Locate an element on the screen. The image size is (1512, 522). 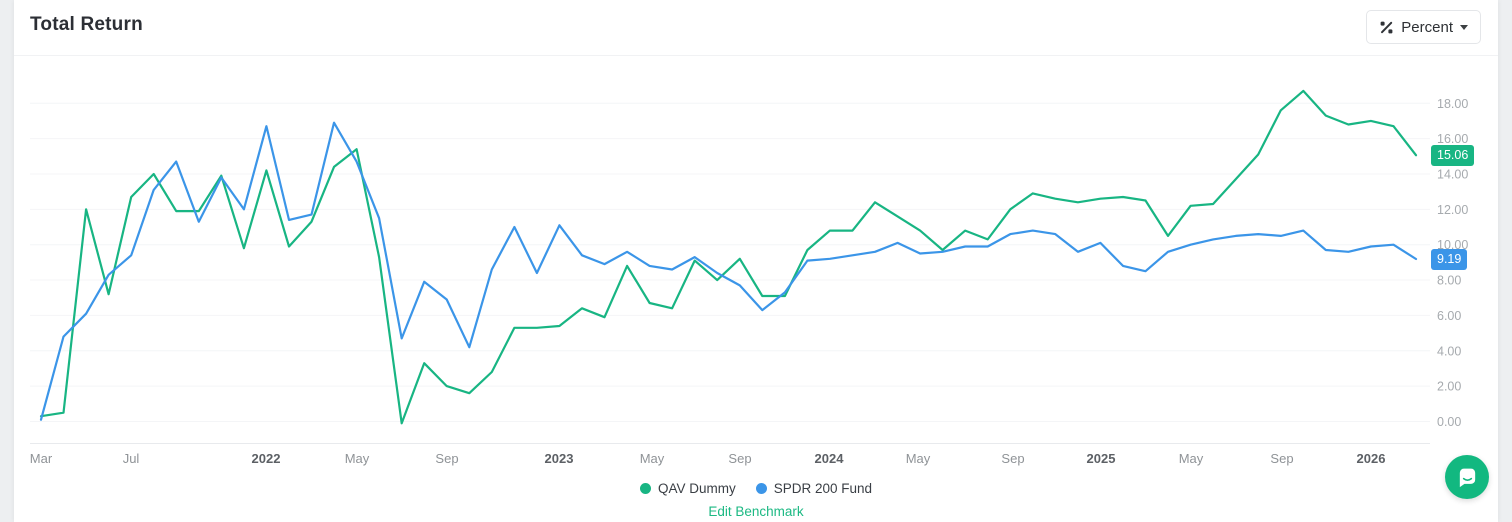
y-tick-label: 18.00 is located at coordinates (1452, 104).